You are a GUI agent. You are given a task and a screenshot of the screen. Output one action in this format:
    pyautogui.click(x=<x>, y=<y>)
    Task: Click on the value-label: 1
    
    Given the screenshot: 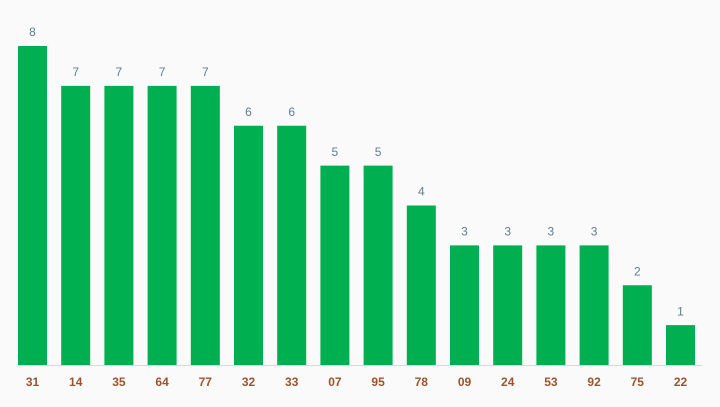 What is the action you would take?
    pyautogui.click(x=680, y=311)
    